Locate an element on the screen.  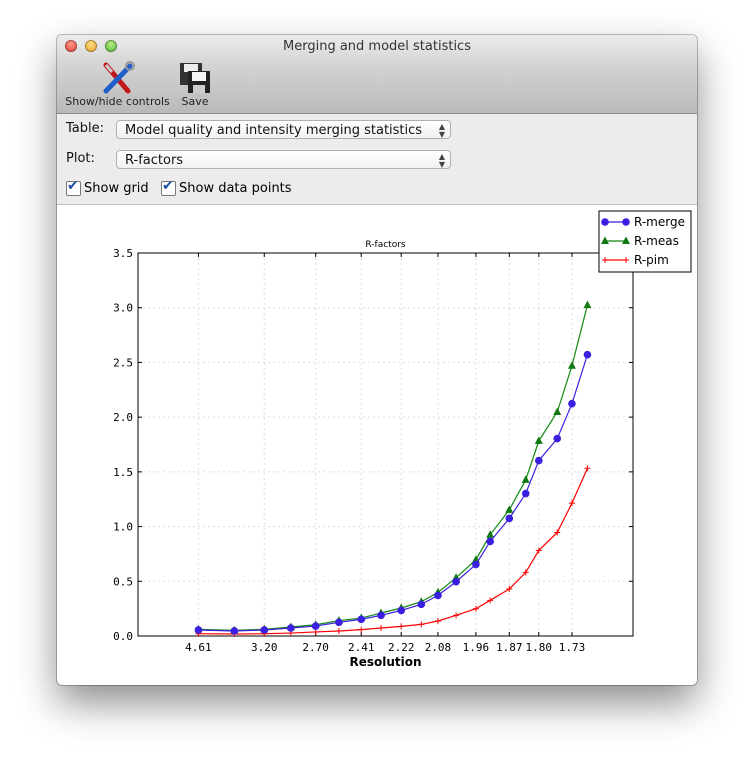
y-tick-label: 2.0 is located at coordinates (123, 417).